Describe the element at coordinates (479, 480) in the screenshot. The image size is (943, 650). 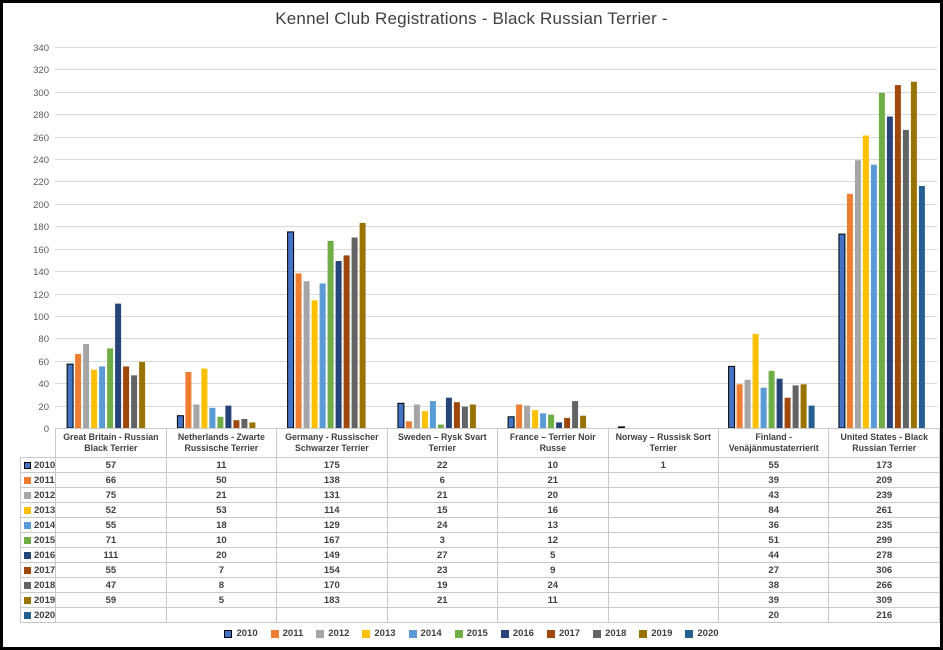
I see `table-row: 2011 66 50 138 6 21 39 209` at that location.